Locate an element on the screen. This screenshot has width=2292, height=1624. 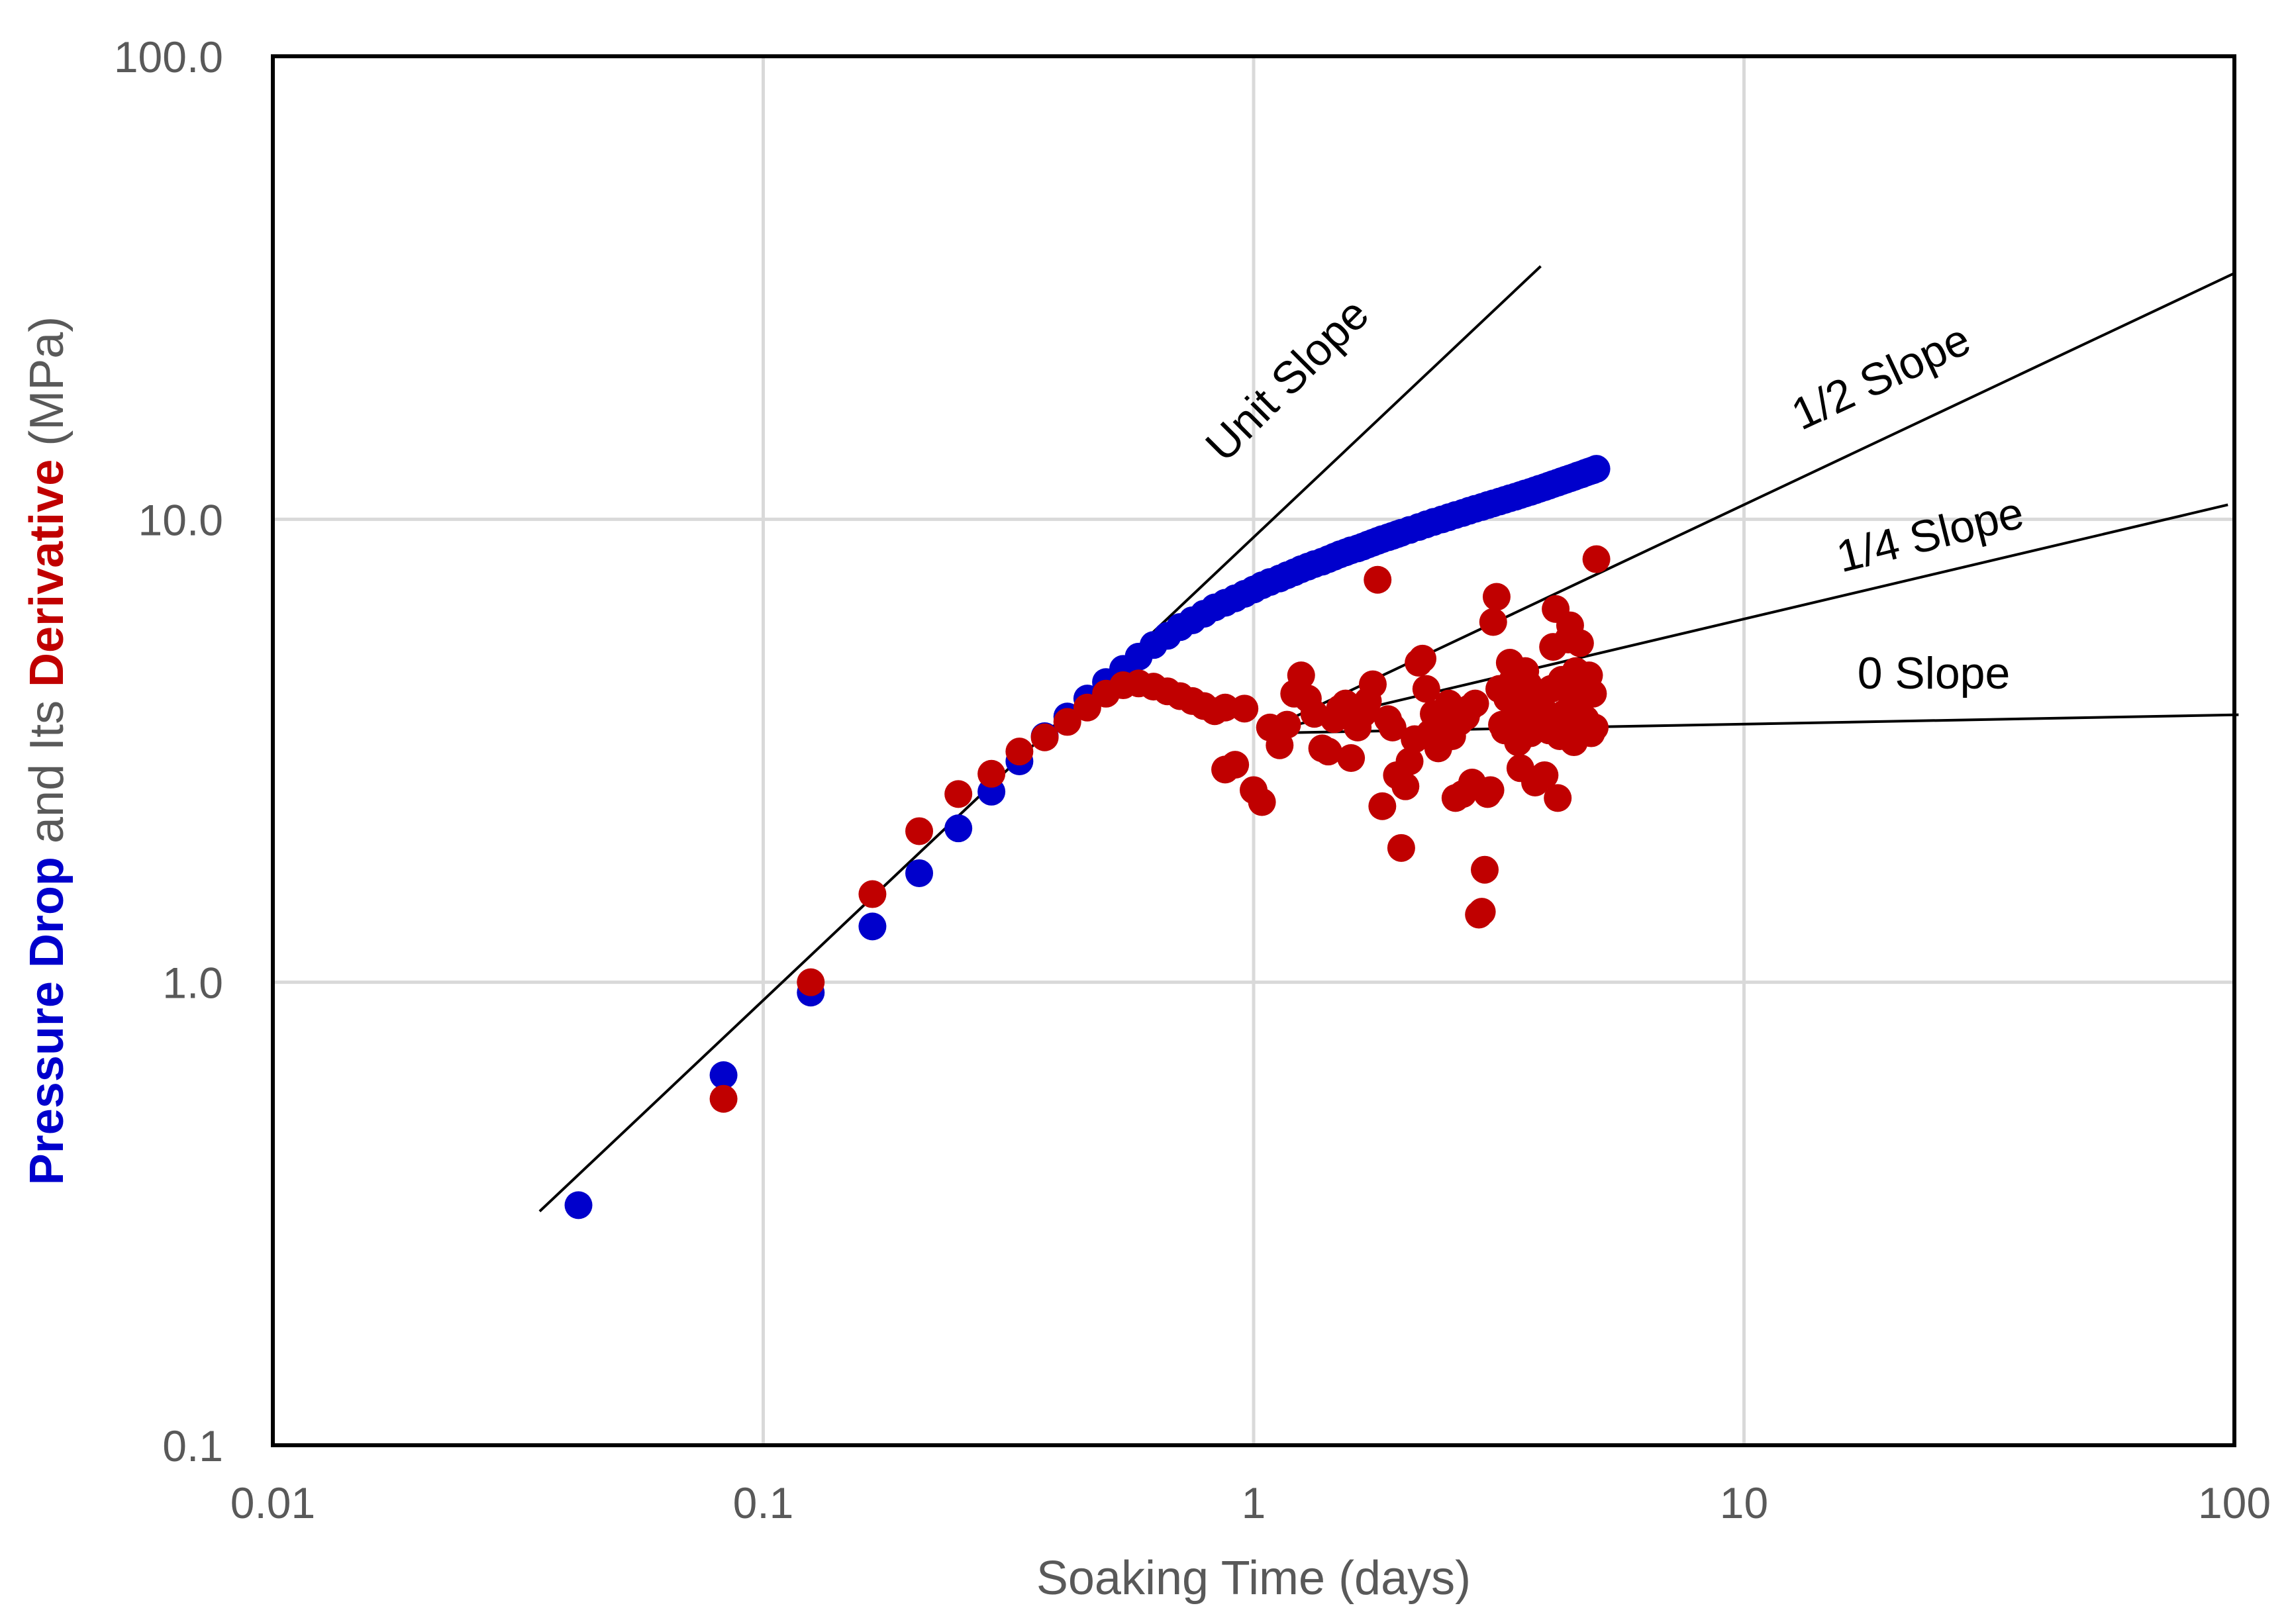
y-tick-label: 100.0 is located at coordinates (168, 56).